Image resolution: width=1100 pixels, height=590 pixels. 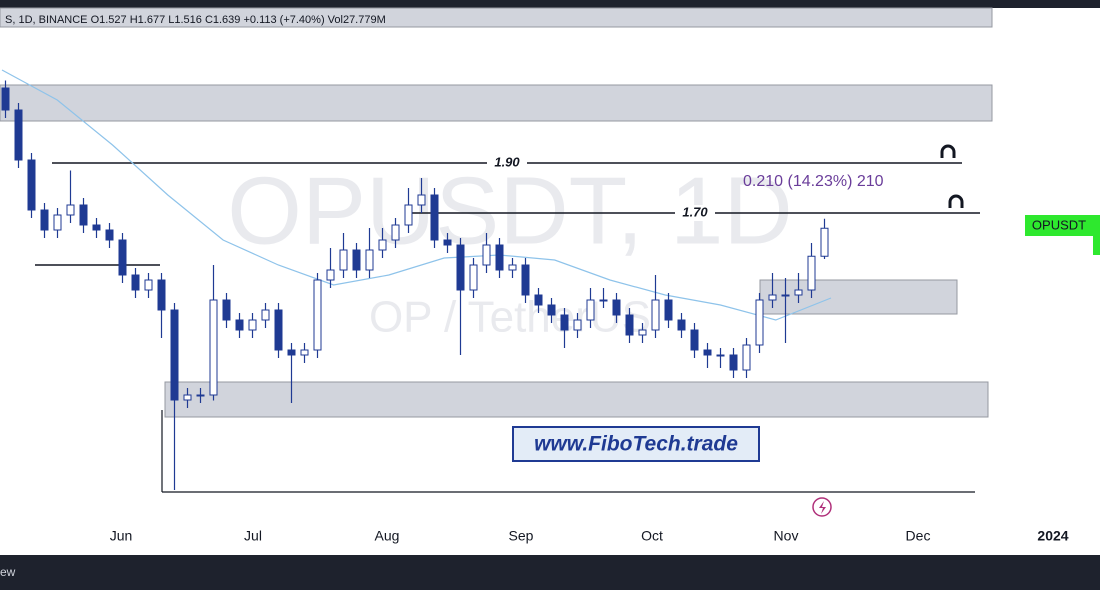 I want to click on symbol-tag-bg, so click(x=1059, y=225).